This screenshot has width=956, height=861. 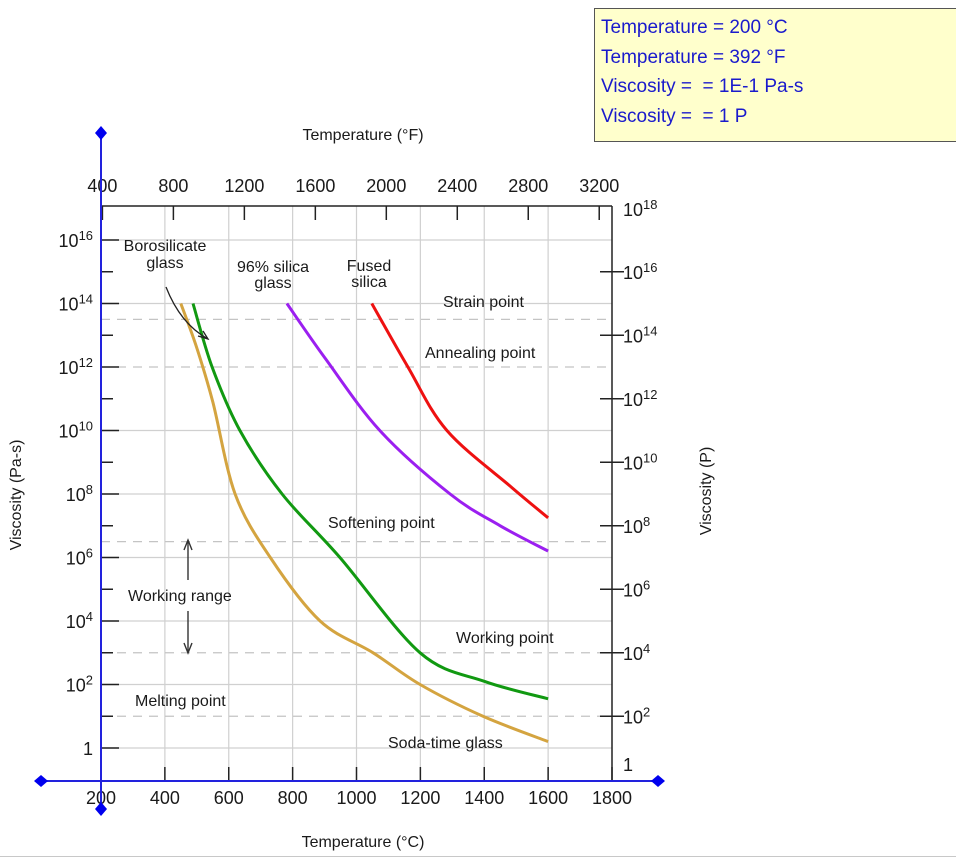 I want to click on x2-tick-label: 800, so click(x=173, y=186).